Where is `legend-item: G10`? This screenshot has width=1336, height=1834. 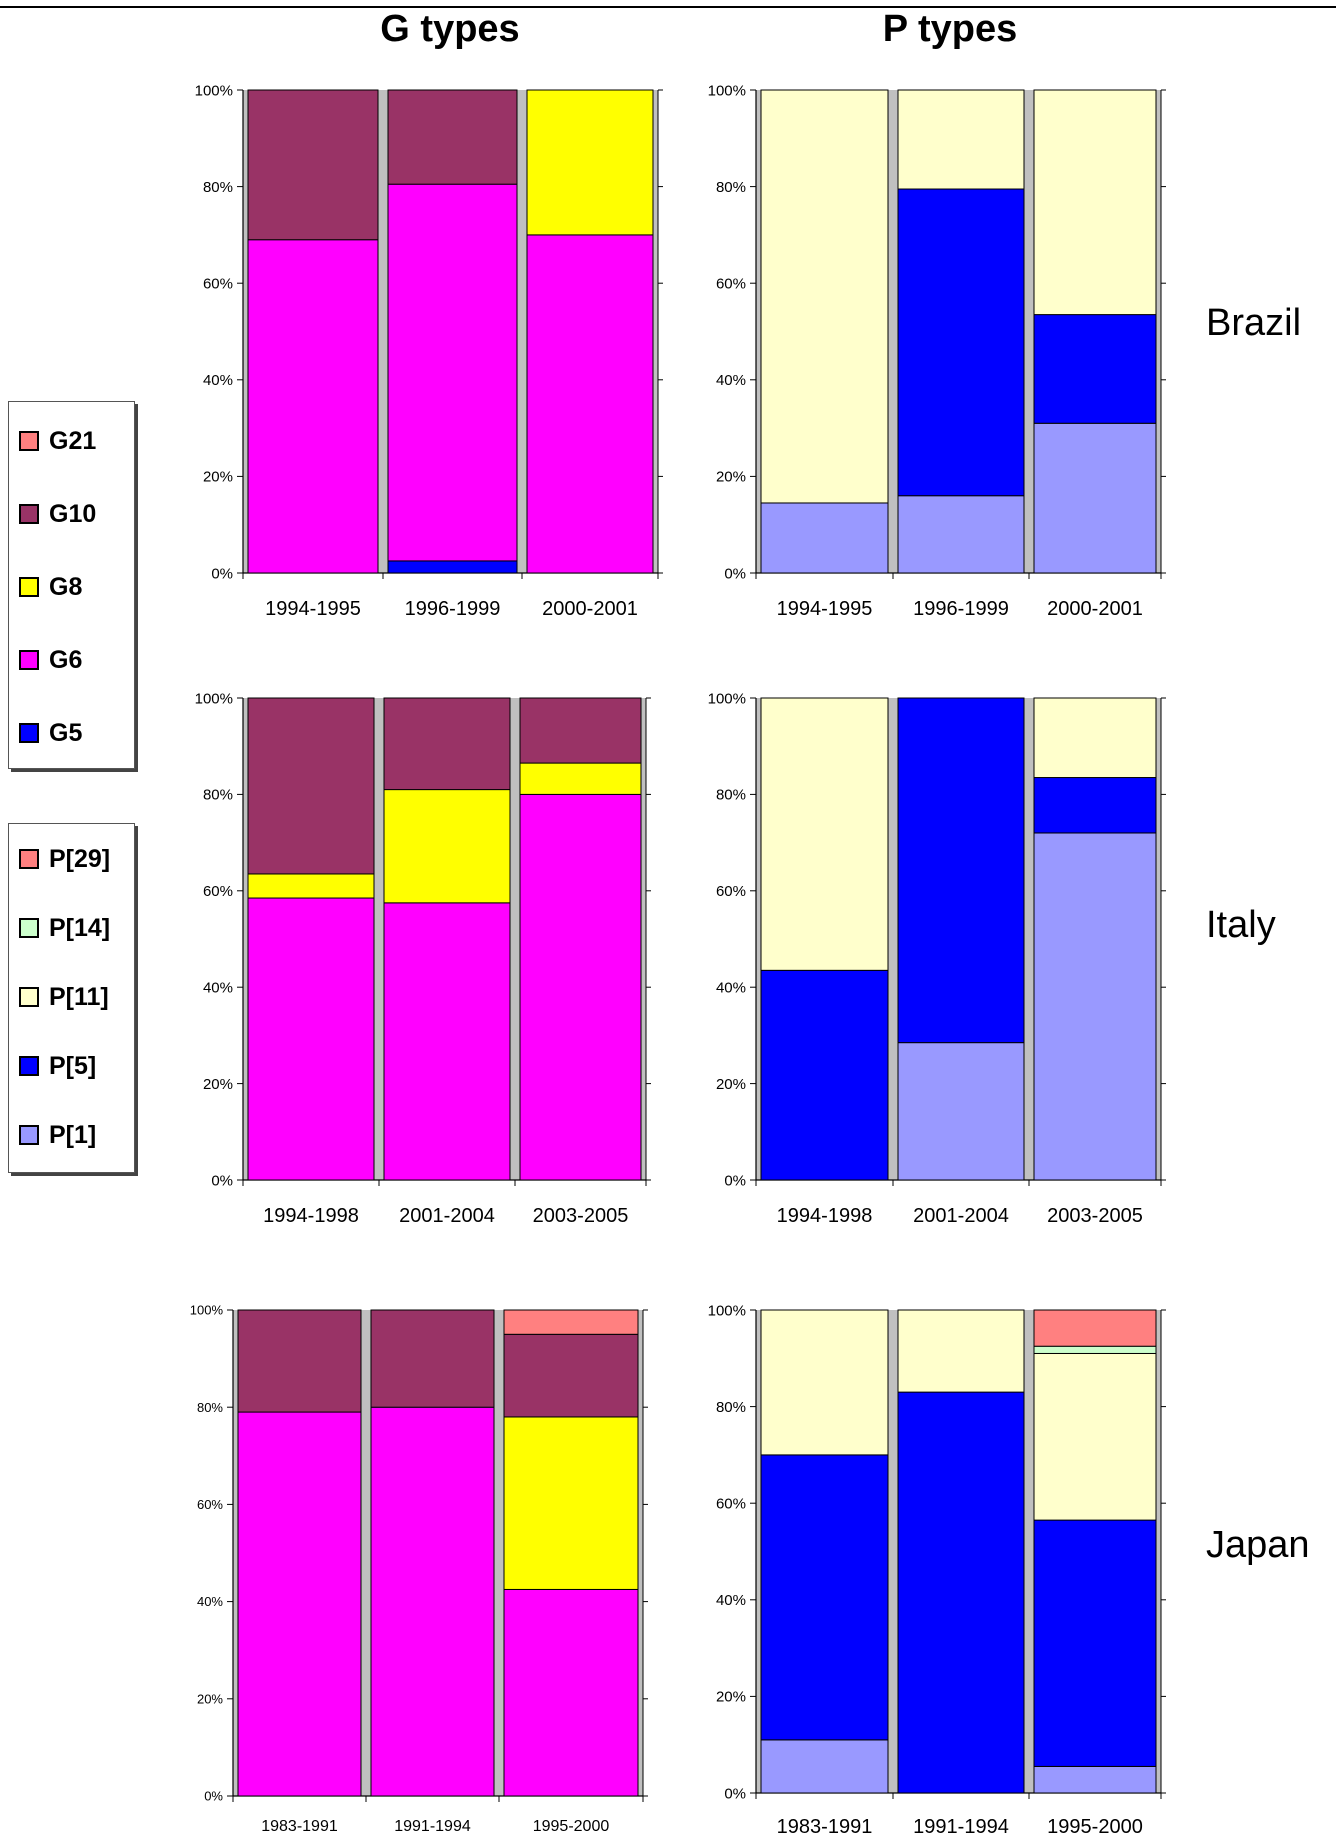 legend-item: G10 is located at coordinates (57, 514).